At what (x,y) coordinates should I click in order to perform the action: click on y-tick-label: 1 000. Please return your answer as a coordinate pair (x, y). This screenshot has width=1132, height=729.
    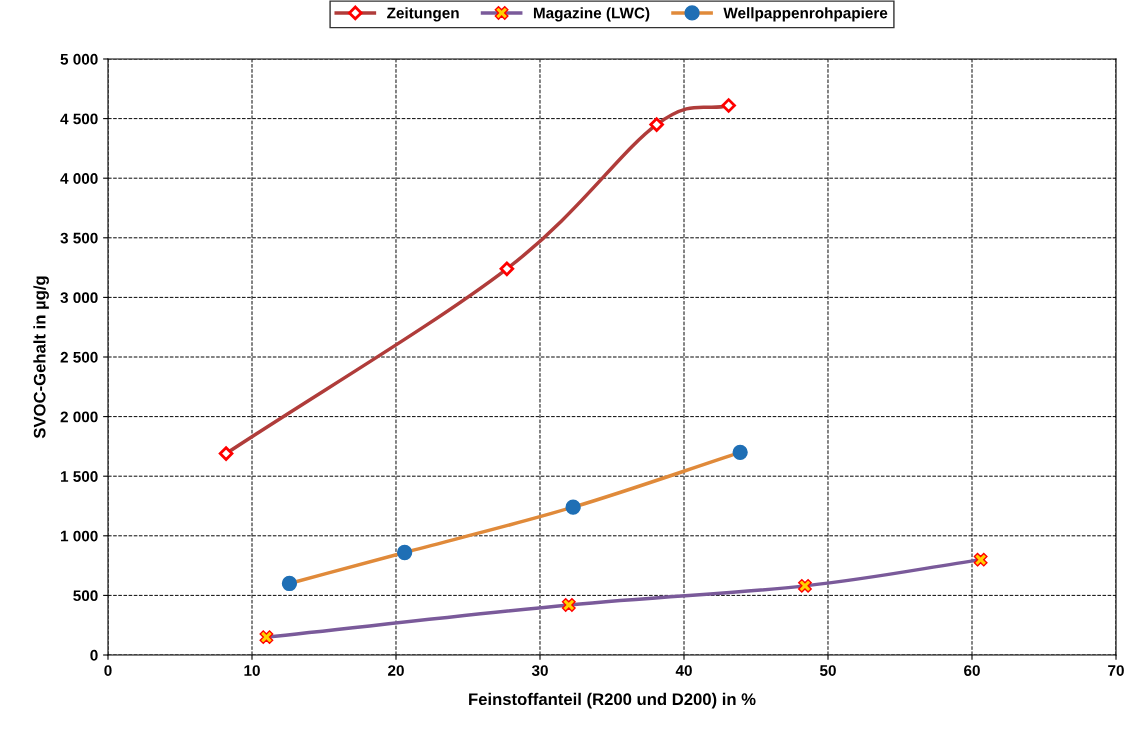
    Looking at the image, I should click on (79, 536).